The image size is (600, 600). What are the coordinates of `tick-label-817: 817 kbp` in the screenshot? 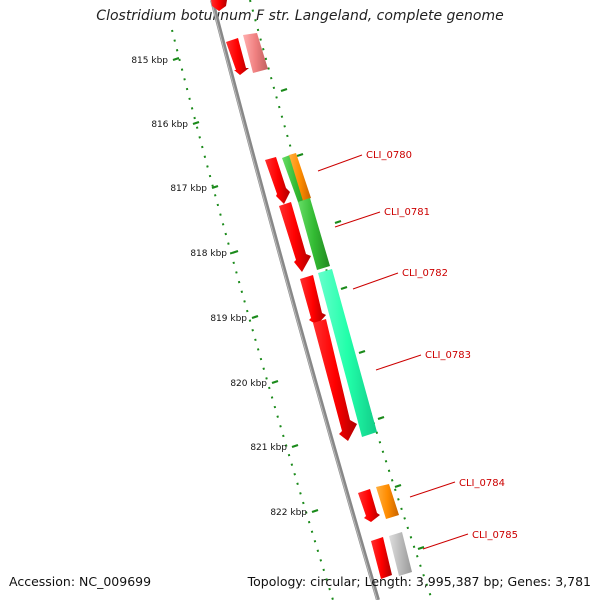 It's located at (188, 189).